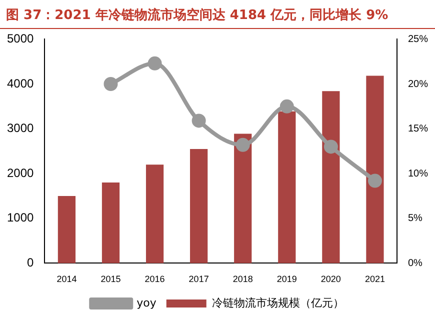  What do you see at coordinates (418, 84) in the screenshot?
I see `y2-tick-label: 20%` at bounding box center [418, 84].